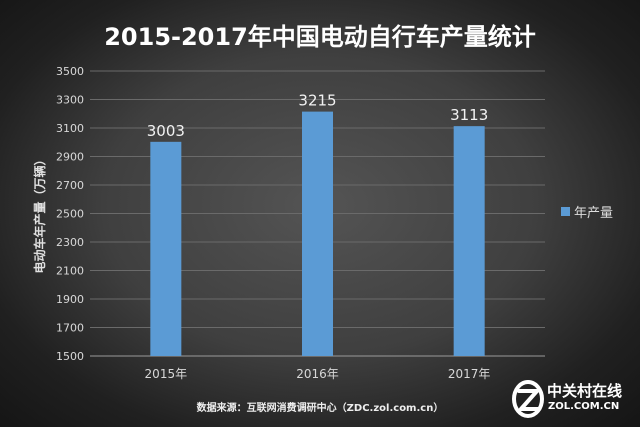 This screenshot has width=640, height=427. I want to click on y-tick-label: 2500, so click(70, 214).